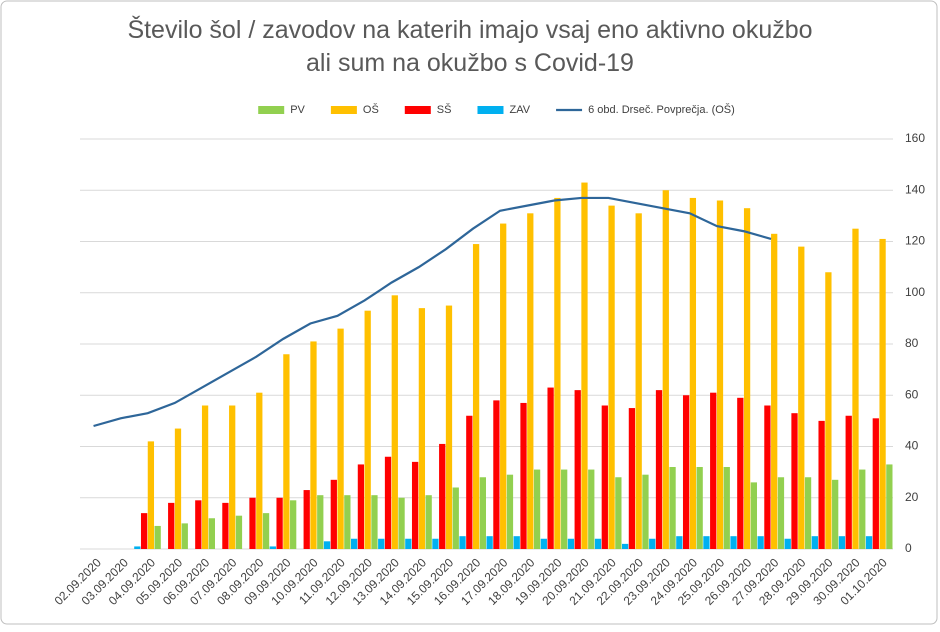 The width and height of the screenshot is (940, 632). I want to click on y-tick-label: 100, so click(915, 292).